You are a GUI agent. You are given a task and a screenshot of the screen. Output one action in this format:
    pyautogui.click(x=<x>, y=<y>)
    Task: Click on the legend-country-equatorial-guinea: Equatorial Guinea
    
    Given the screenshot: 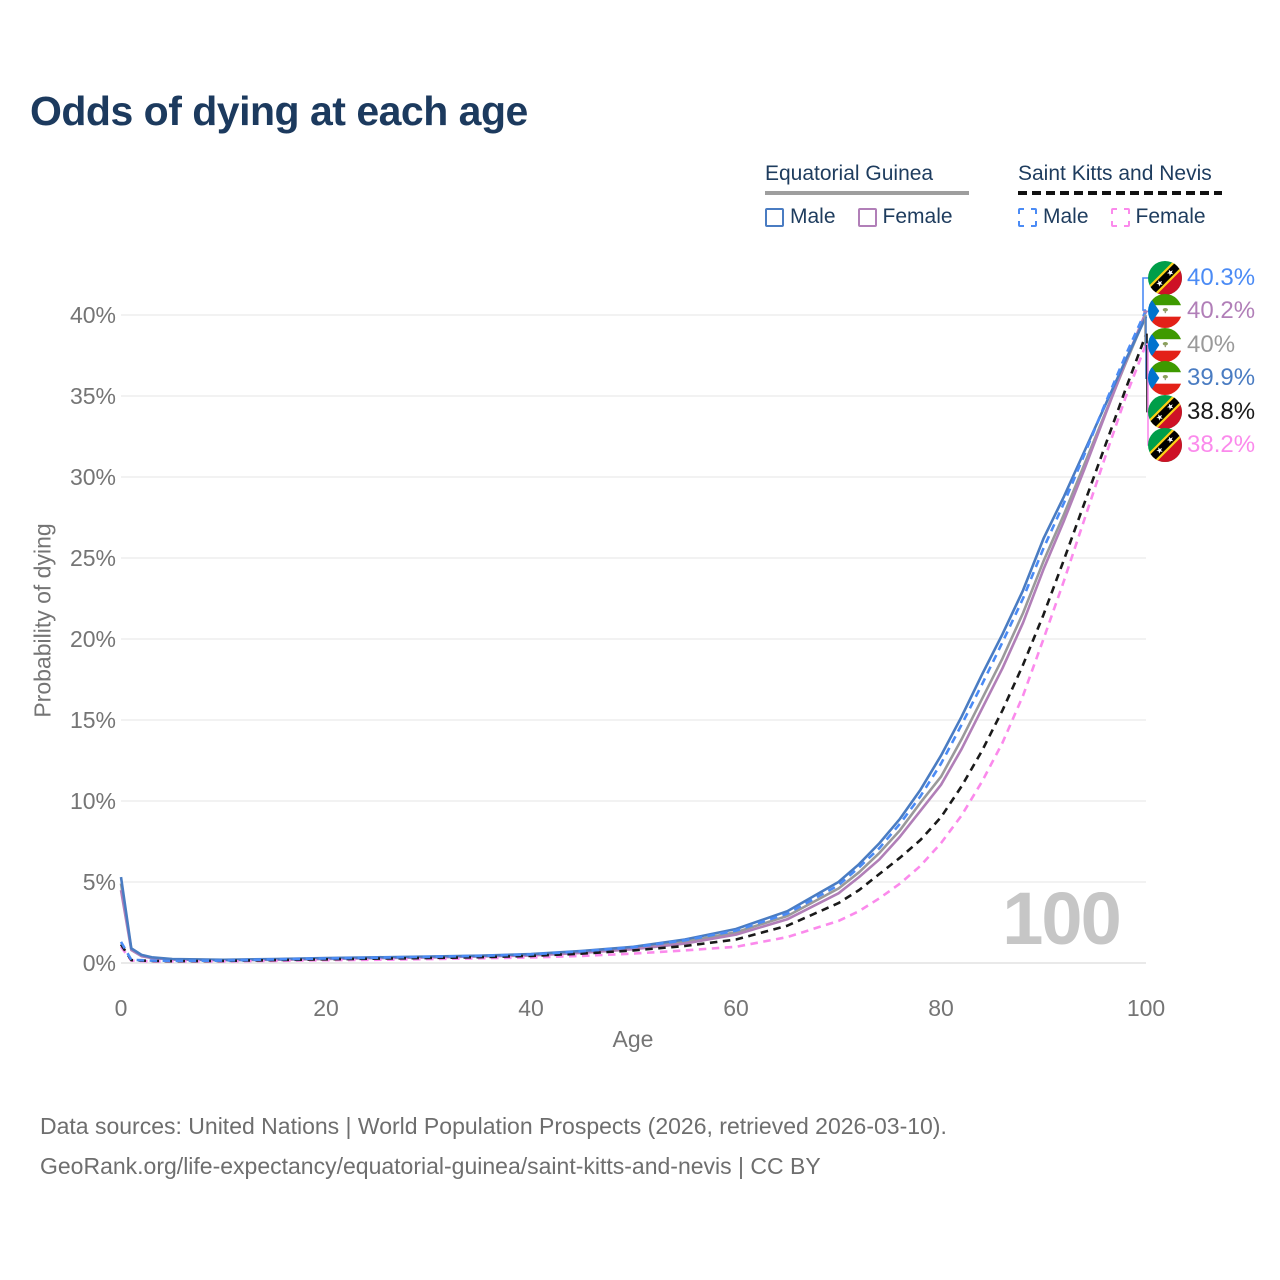 What is the action you would take?
    pyautogui.click(x=849, y=173)
    